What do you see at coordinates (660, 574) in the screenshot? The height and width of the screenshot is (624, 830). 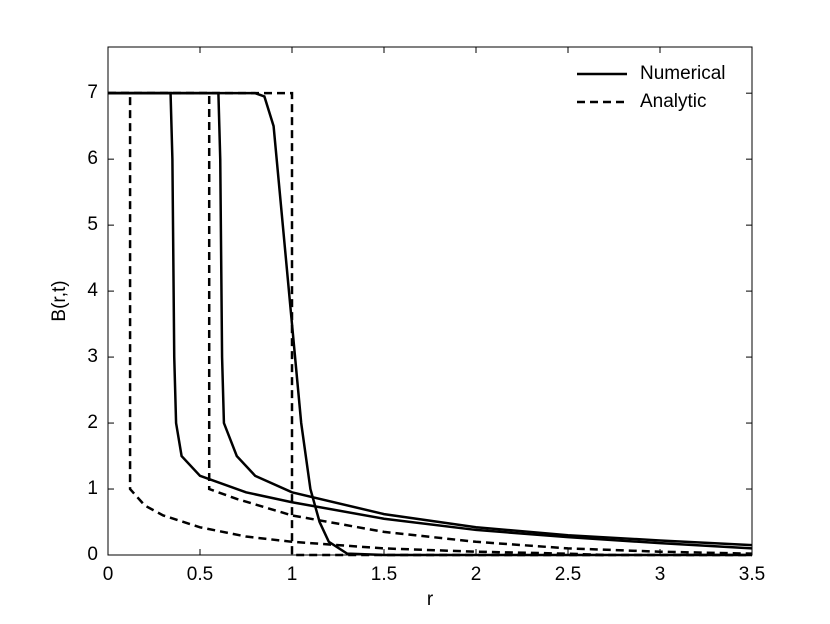 I see `x-tick-label: 3` at bounding box center [660, 574].